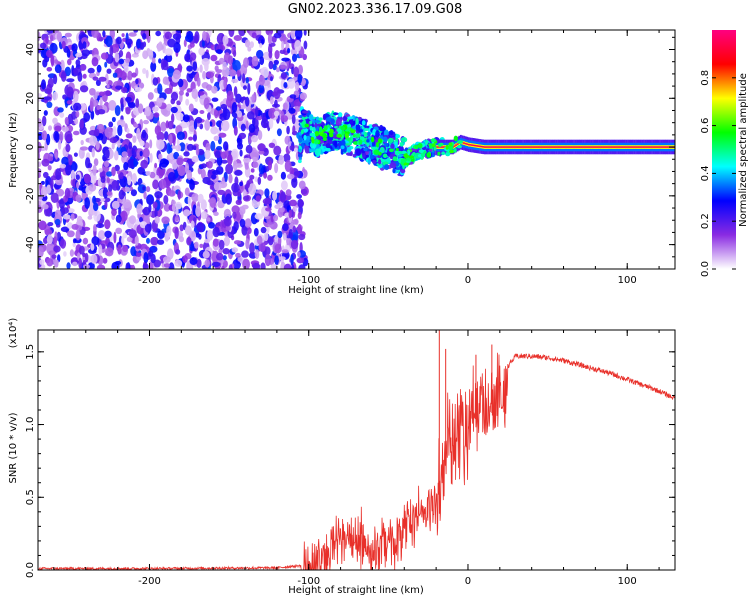  I want to click on x-tick-label: -200, so click(149, 280).